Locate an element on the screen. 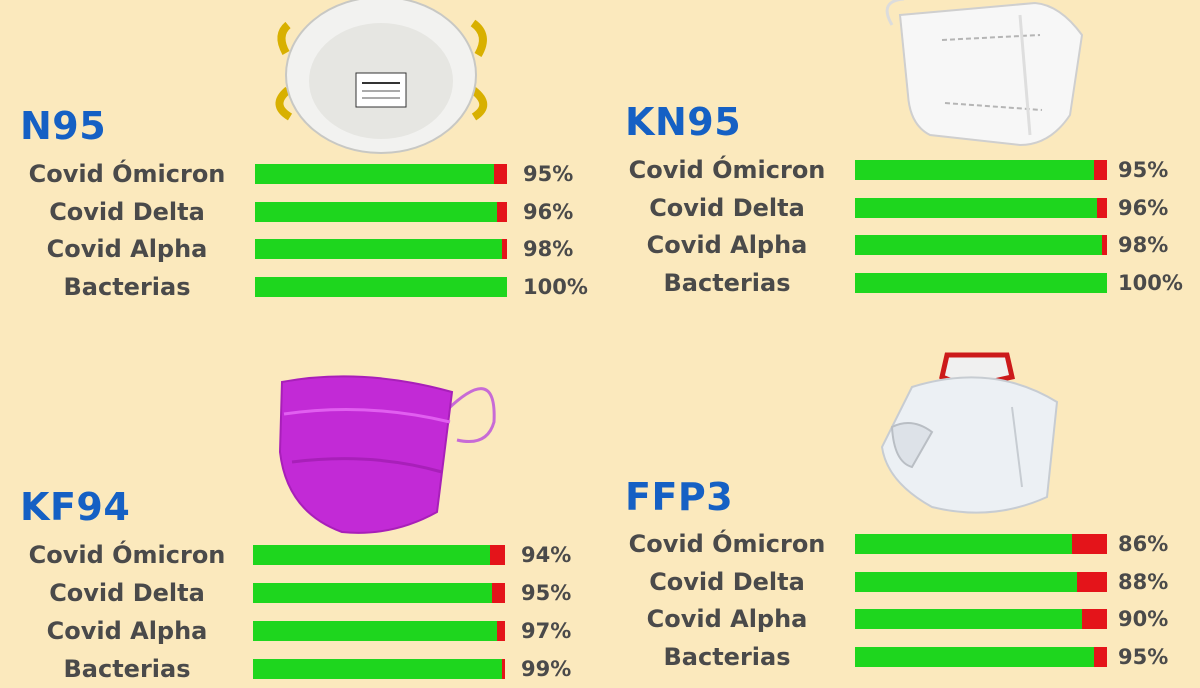 The image size is (1200, 688). bar-row: Covid Alpha 90% is located at coordinates (900, 619).